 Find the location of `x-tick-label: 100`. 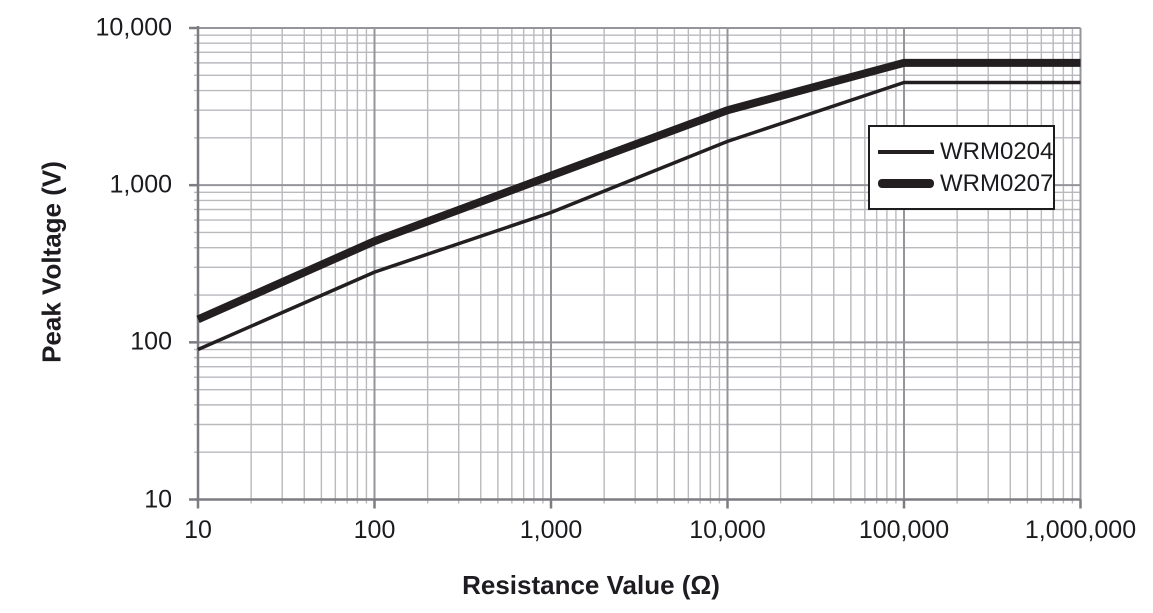

x-tick-label: 100 is located at coordinates (374, 530).